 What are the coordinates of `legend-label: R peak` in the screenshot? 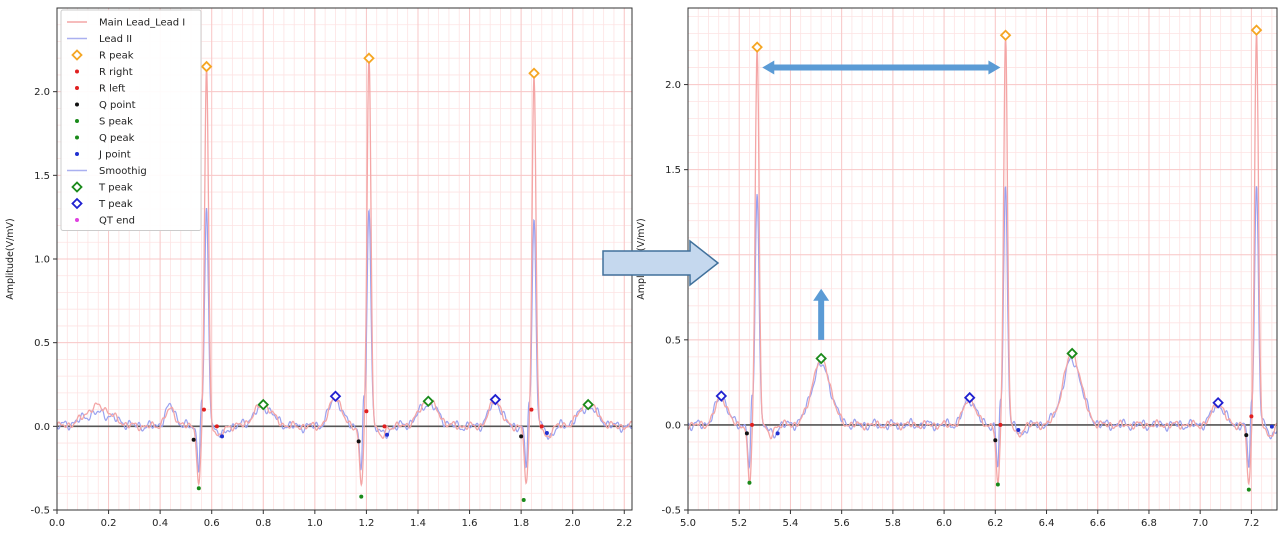 It's located at (116, 56).